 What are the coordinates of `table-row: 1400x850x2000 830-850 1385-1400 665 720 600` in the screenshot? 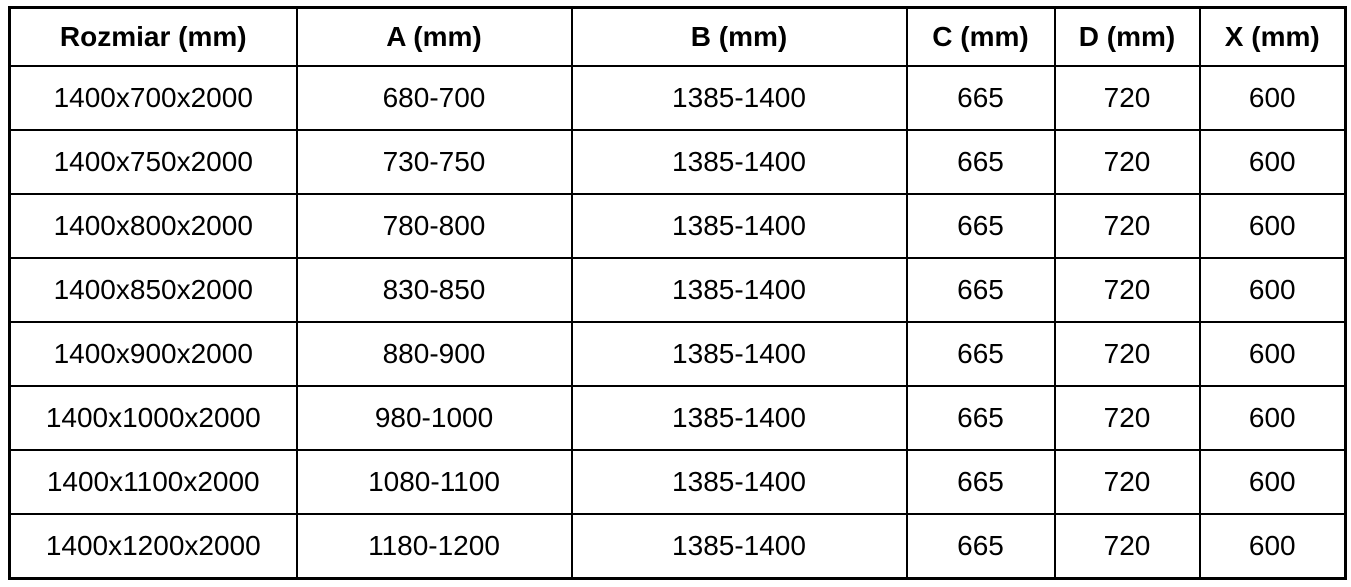 It's located at (677, 290).